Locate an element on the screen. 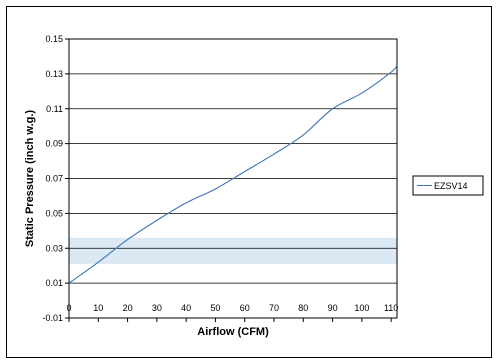 This screenshot has height=362, width=497. y-tick-label: 0.09 is located at coordinates (54, 144).